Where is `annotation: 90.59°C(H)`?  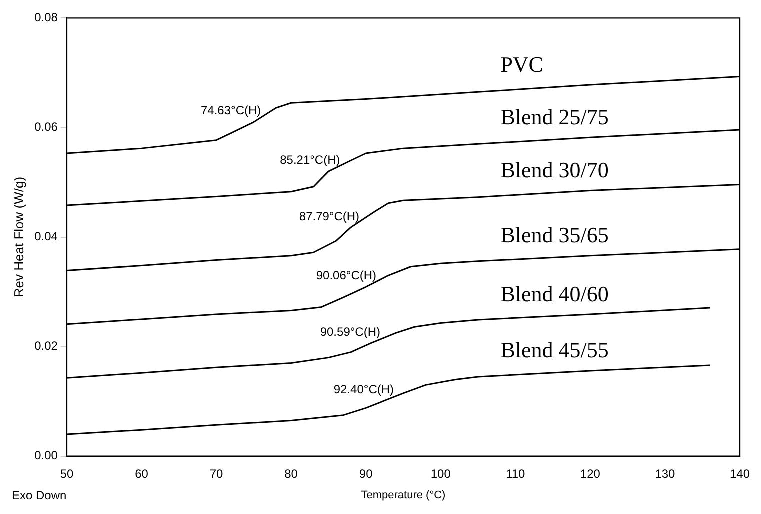 annotation: 90.59°C(H) is located at coordinates (350, 331).